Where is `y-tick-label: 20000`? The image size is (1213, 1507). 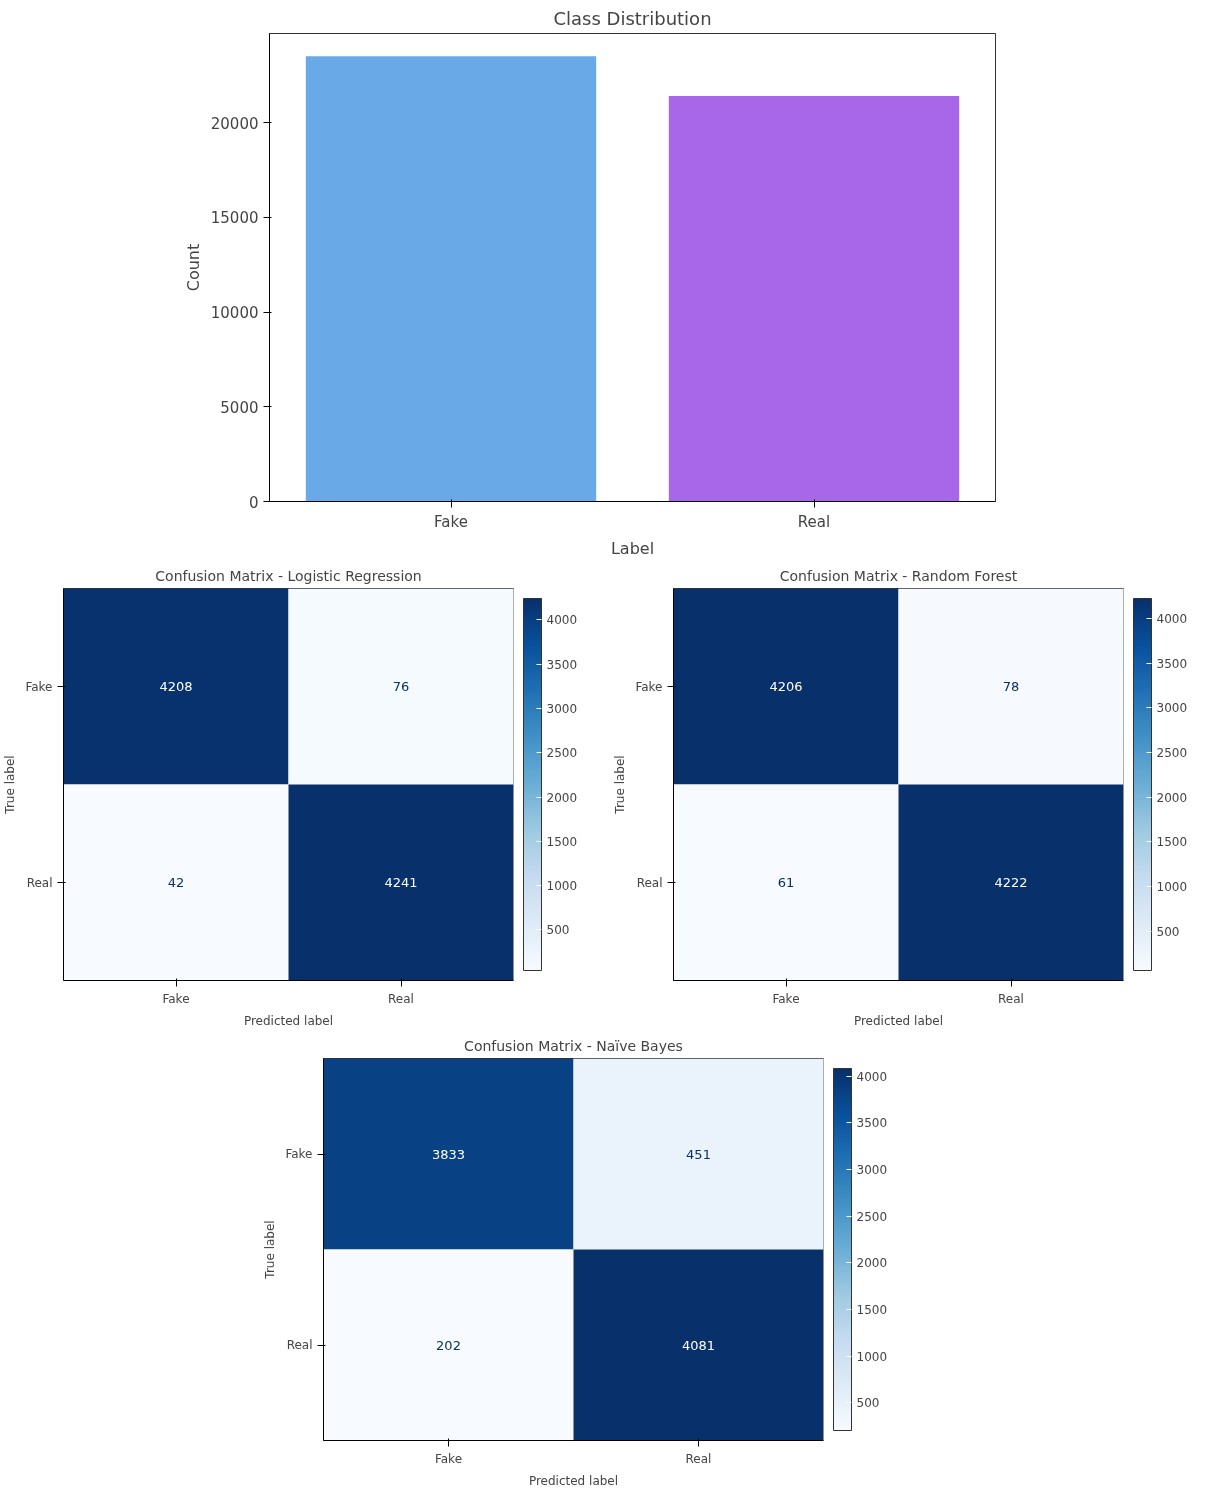 y-tick-label: 20000 is located at coordinates (234, 123).